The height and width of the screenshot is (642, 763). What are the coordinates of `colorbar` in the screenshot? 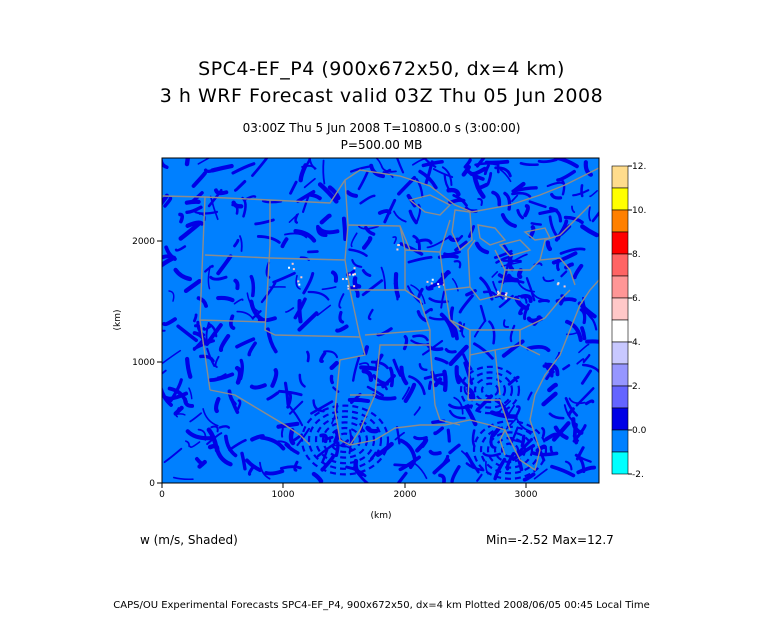 It's located at (620, 320).